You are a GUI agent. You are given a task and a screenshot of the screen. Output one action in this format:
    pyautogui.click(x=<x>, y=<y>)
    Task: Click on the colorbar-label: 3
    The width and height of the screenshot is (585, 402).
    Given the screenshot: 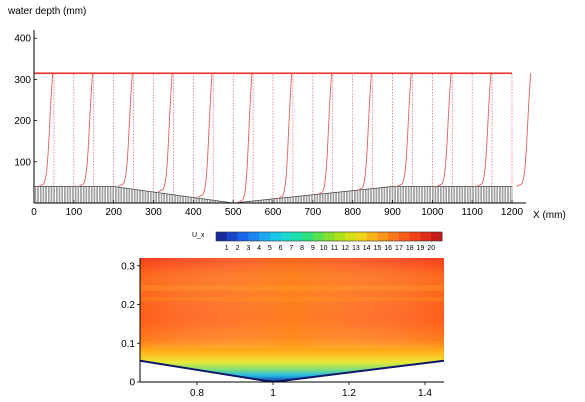 What is the action you would take?
    pyautogui.click(x=248, y=248)
    